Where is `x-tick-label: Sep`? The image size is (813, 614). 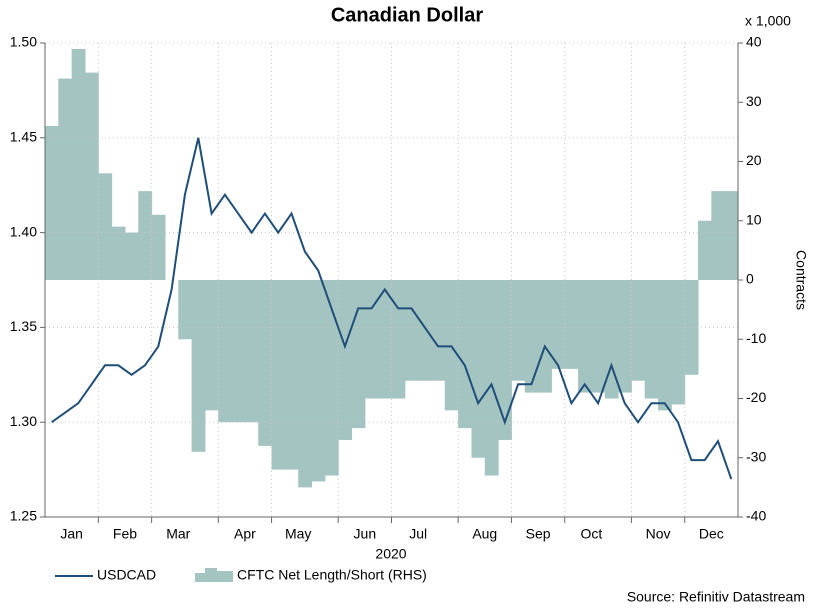 x-tick-label: Sep is located at coordinates (538, 534).